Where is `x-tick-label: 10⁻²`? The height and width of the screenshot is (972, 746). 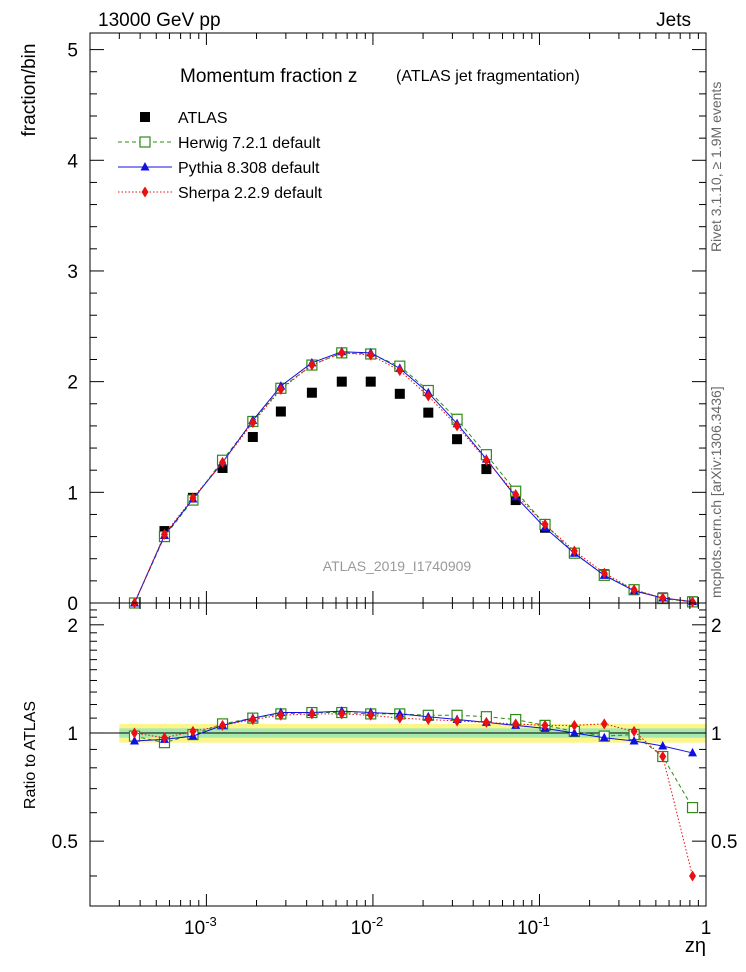 x-tick-label: 10⁻² is located at coordinates (367, 926).